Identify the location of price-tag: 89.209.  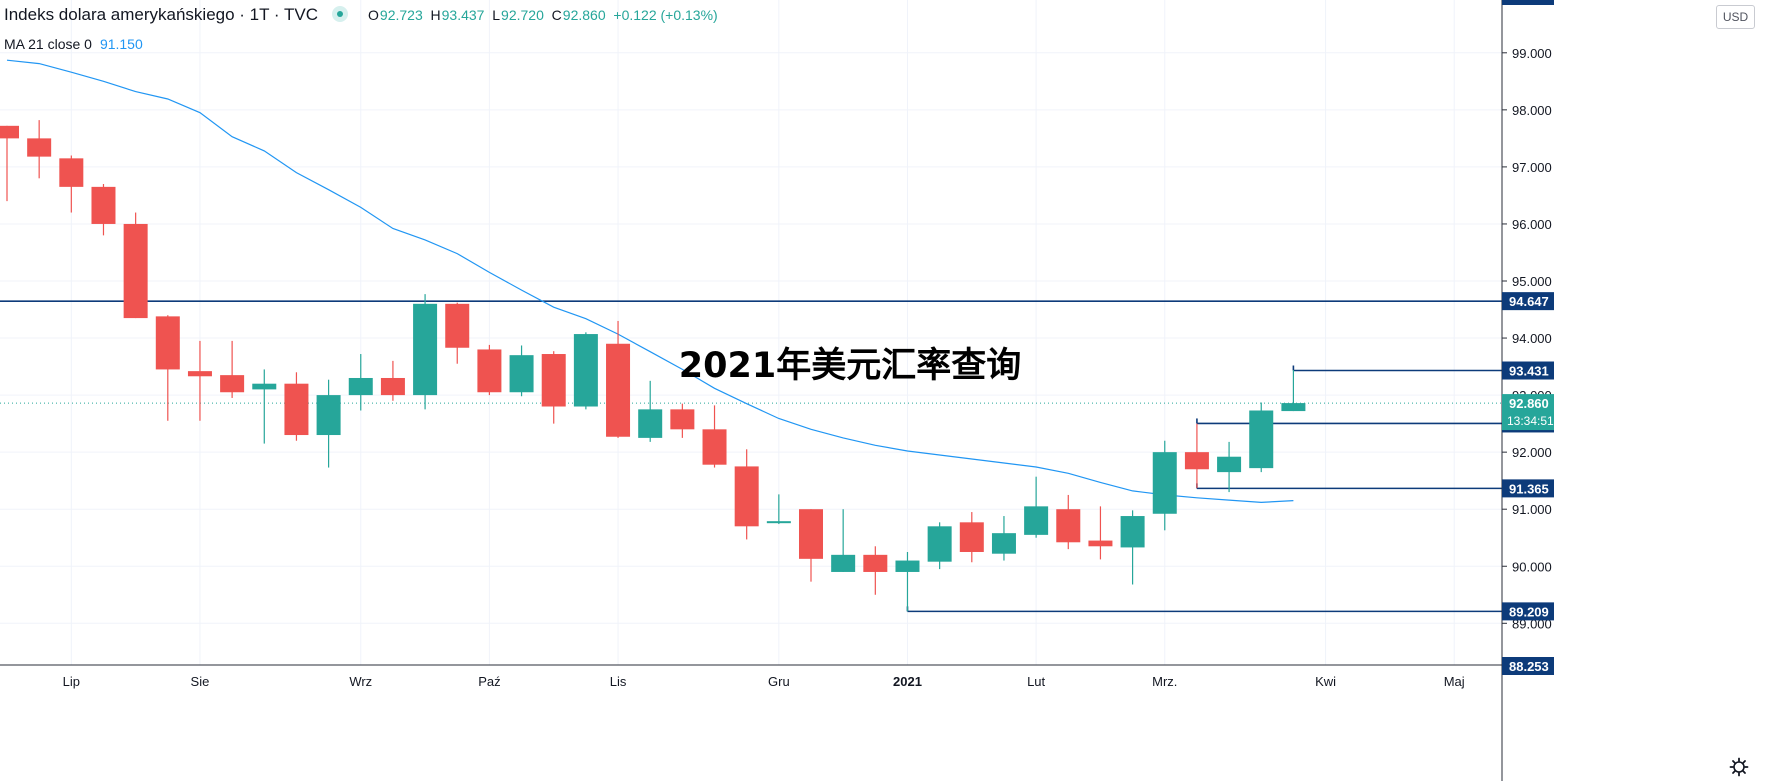
(1528, 611).